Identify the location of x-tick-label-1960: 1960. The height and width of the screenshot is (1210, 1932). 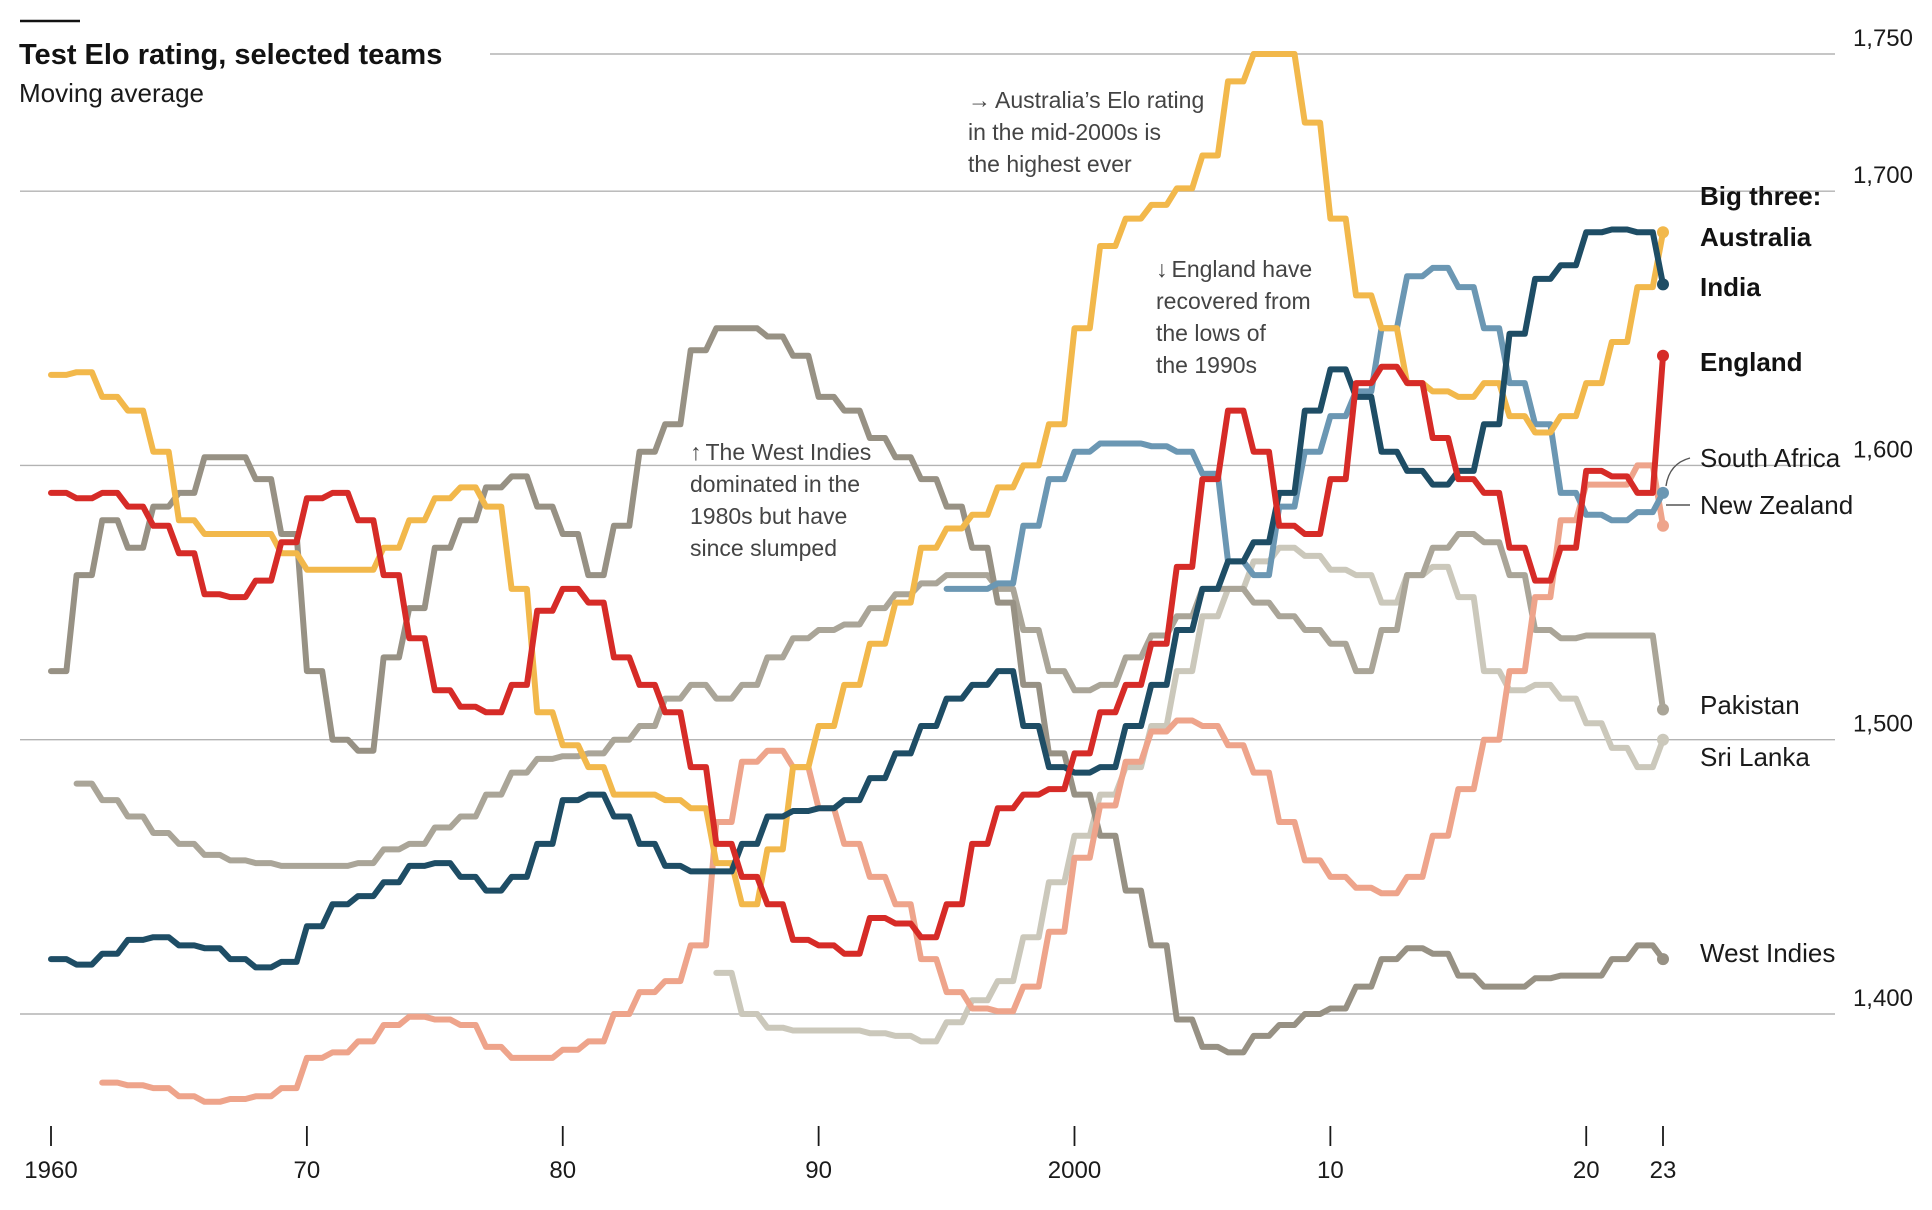
(50, 1170).